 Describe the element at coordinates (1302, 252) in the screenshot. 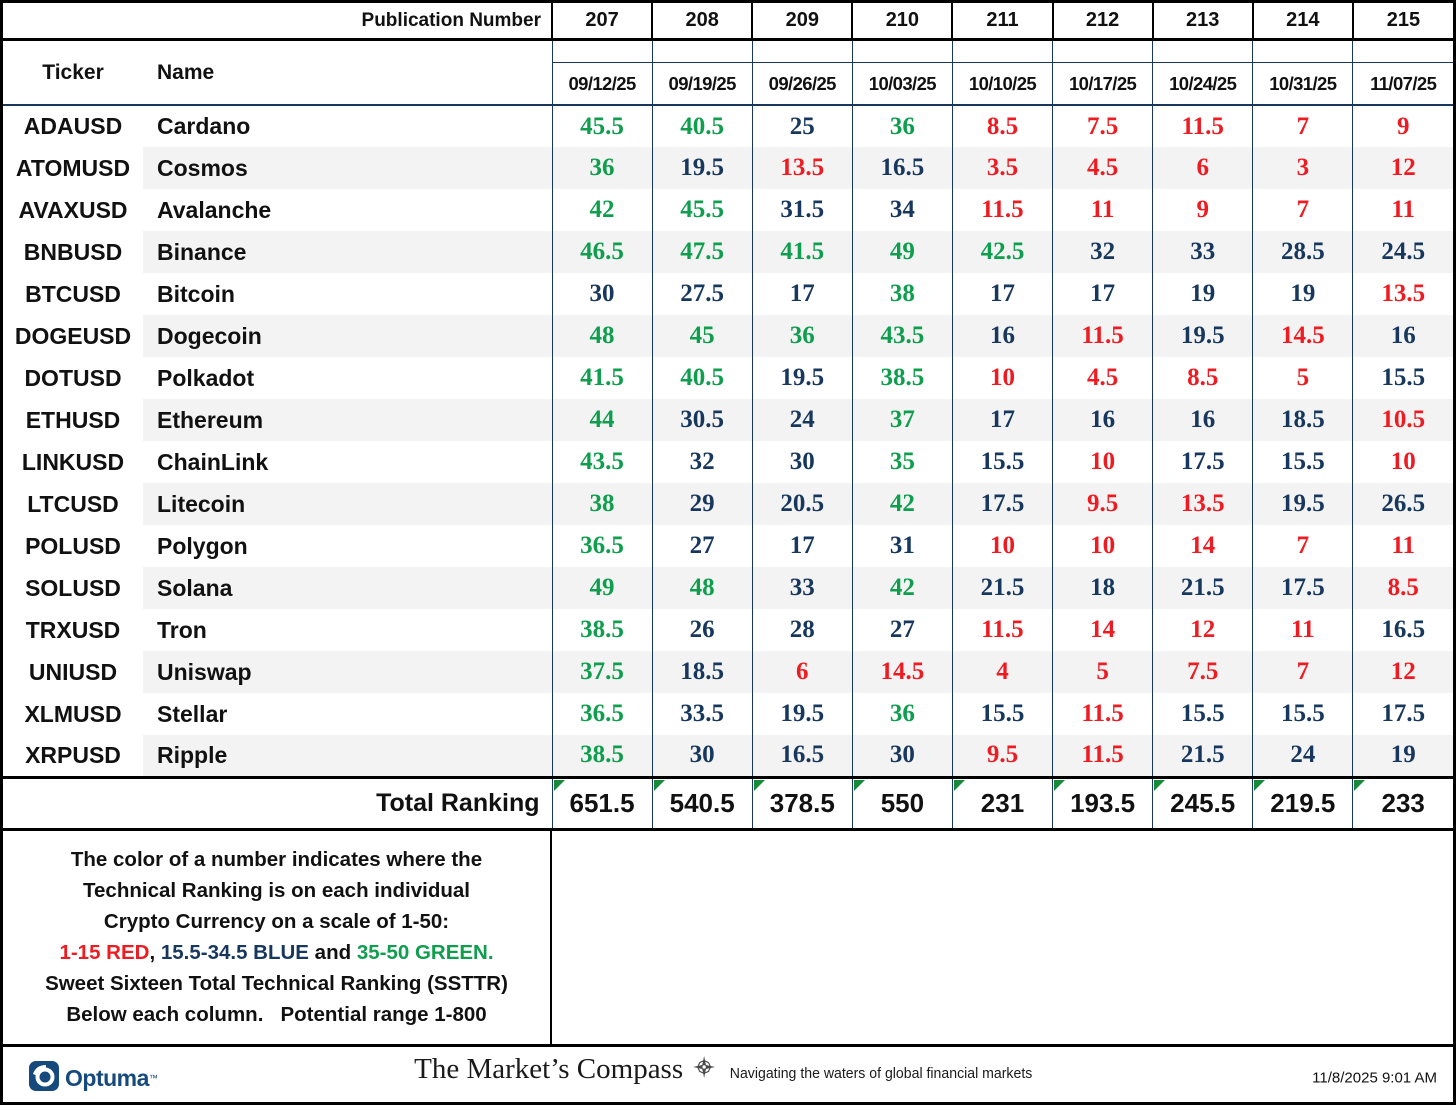

I see `ranking-value-cell: 28.5` at that location.